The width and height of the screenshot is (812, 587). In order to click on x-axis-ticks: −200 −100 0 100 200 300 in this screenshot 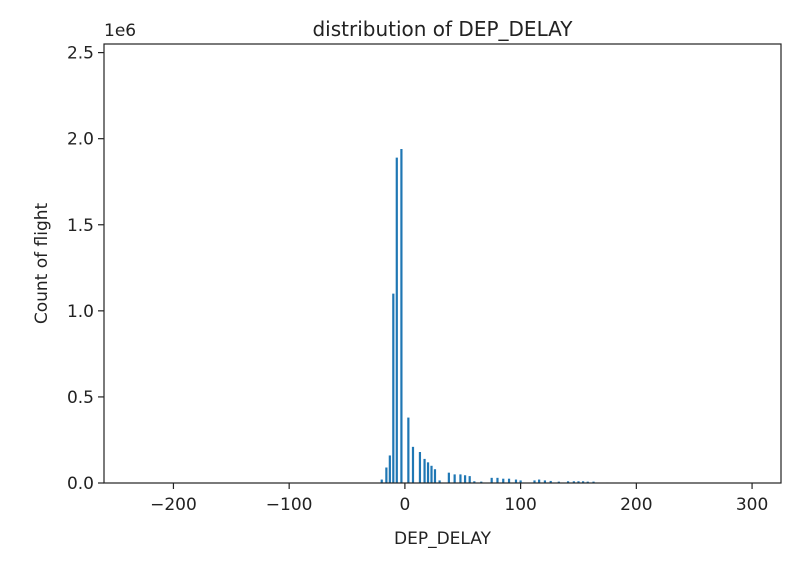, I will do `click(459, 499)`.